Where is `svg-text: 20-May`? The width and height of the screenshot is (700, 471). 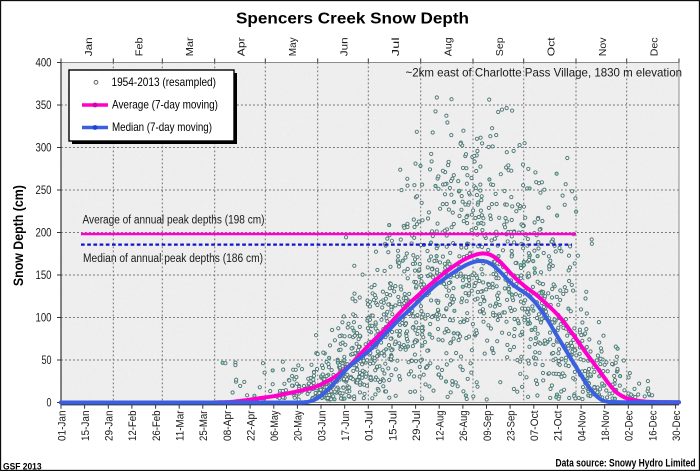
svg-text: 20-May is located at coordinates (299, 425).